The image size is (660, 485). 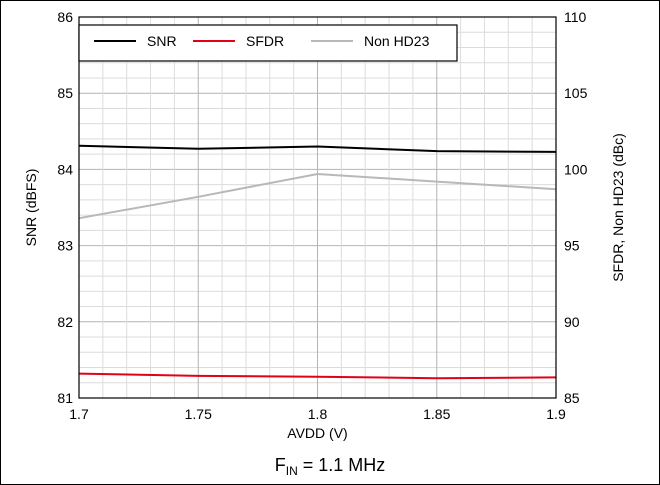 I want to click on x-tick-label: 1.8, so click(x=318, y=414).